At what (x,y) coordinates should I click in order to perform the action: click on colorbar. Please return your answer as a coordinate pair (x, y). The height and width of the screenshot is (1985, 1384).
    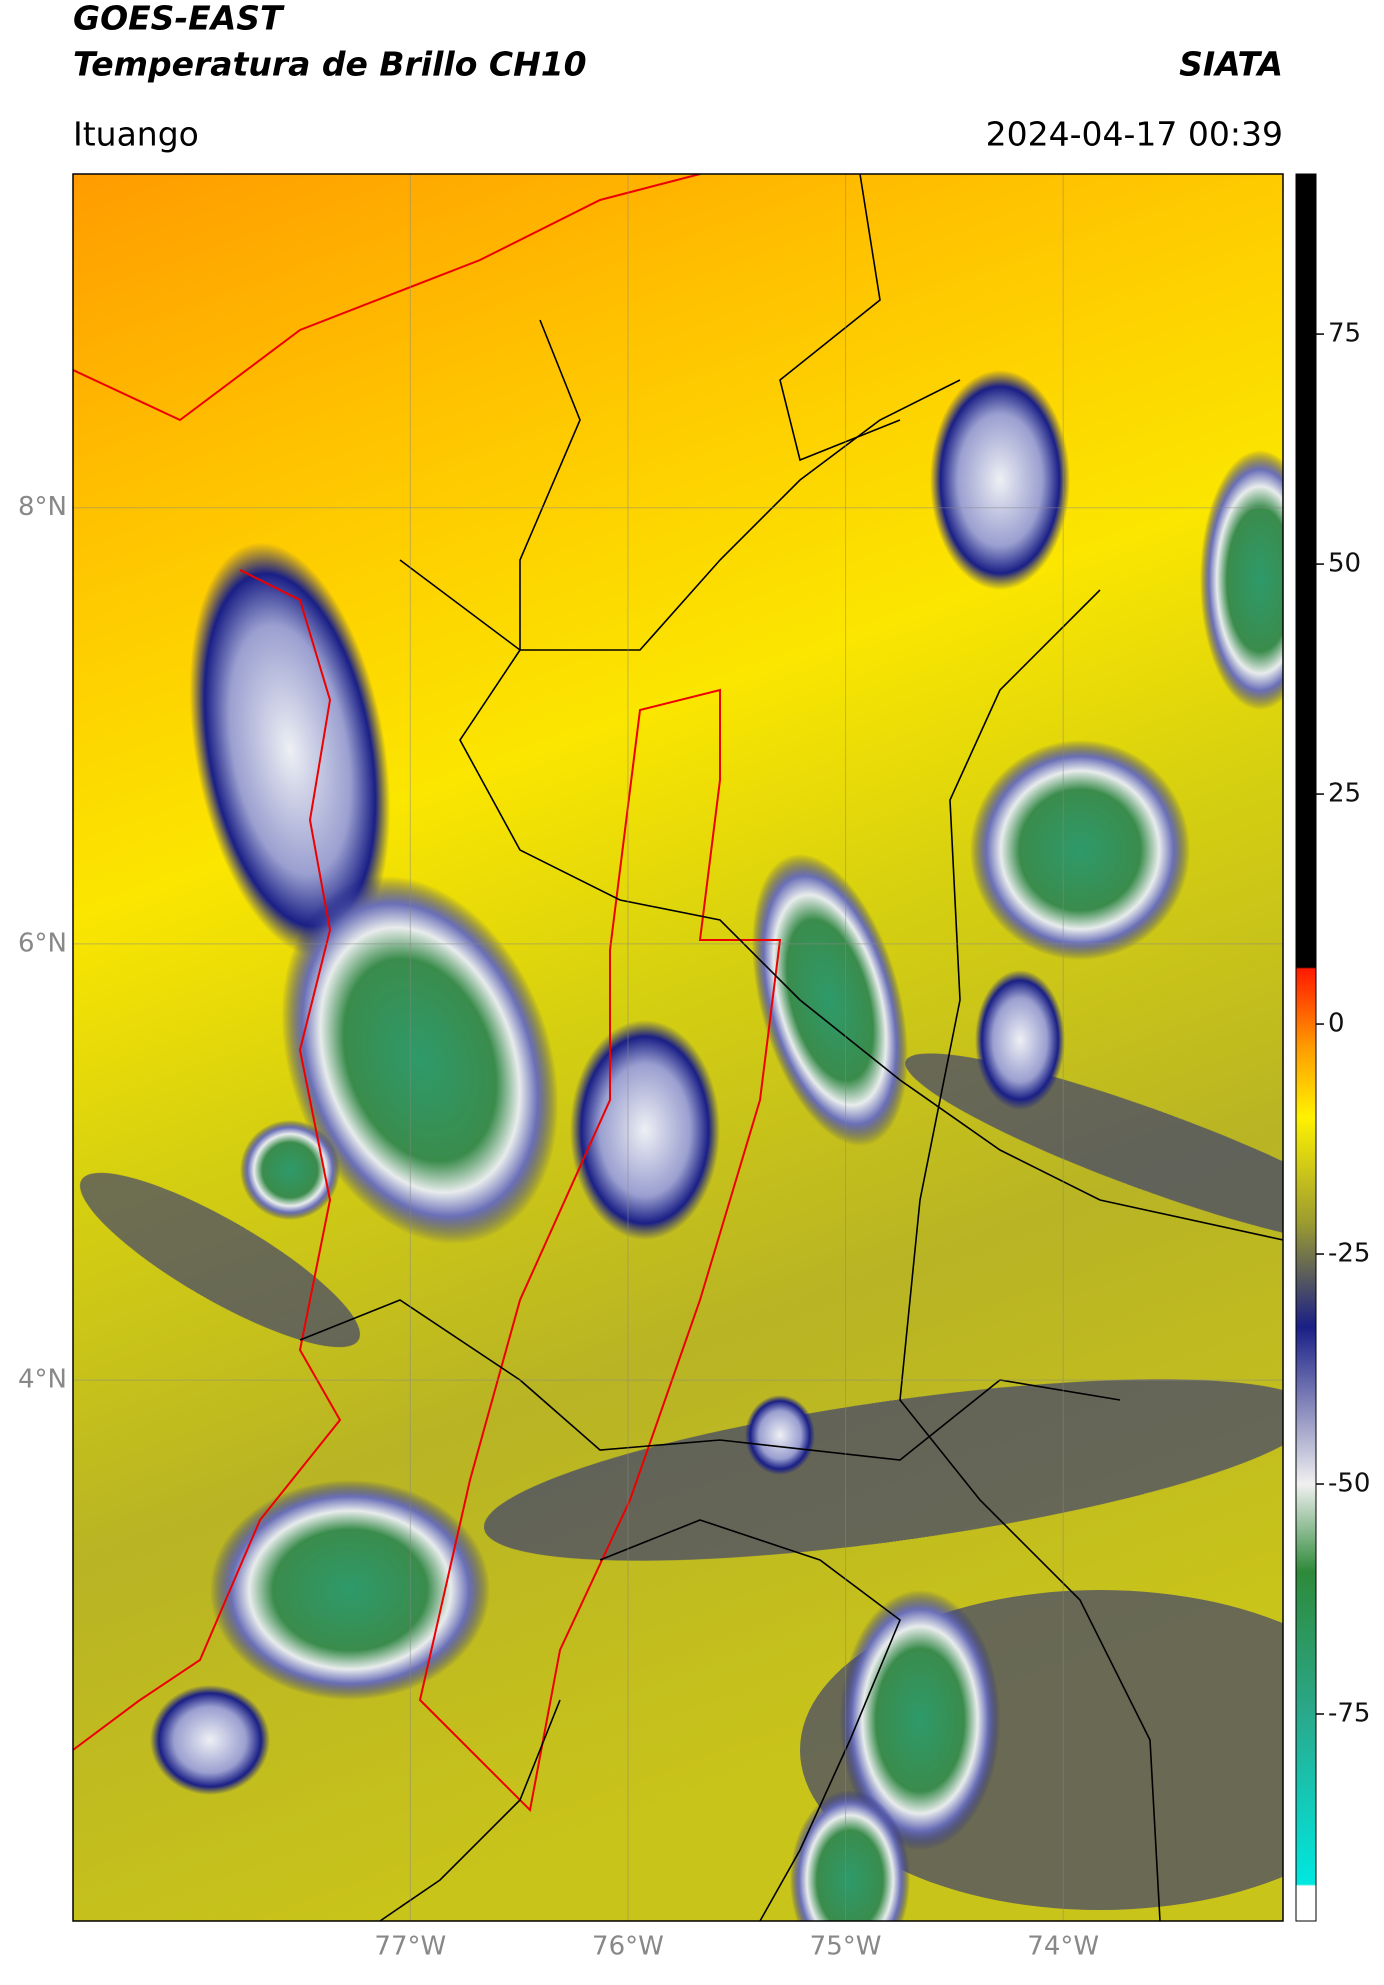
    Looking at the image, I should click on (1306, 1047).